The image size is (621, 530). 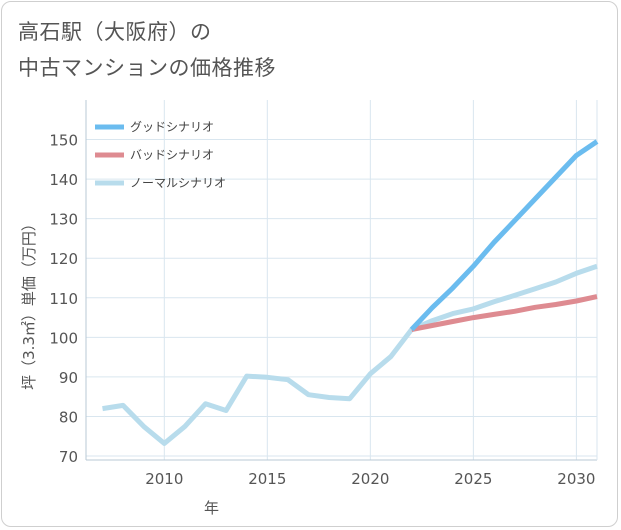 I want to click on legend-label: グッドシナリオ, so click(x=172, y=127).